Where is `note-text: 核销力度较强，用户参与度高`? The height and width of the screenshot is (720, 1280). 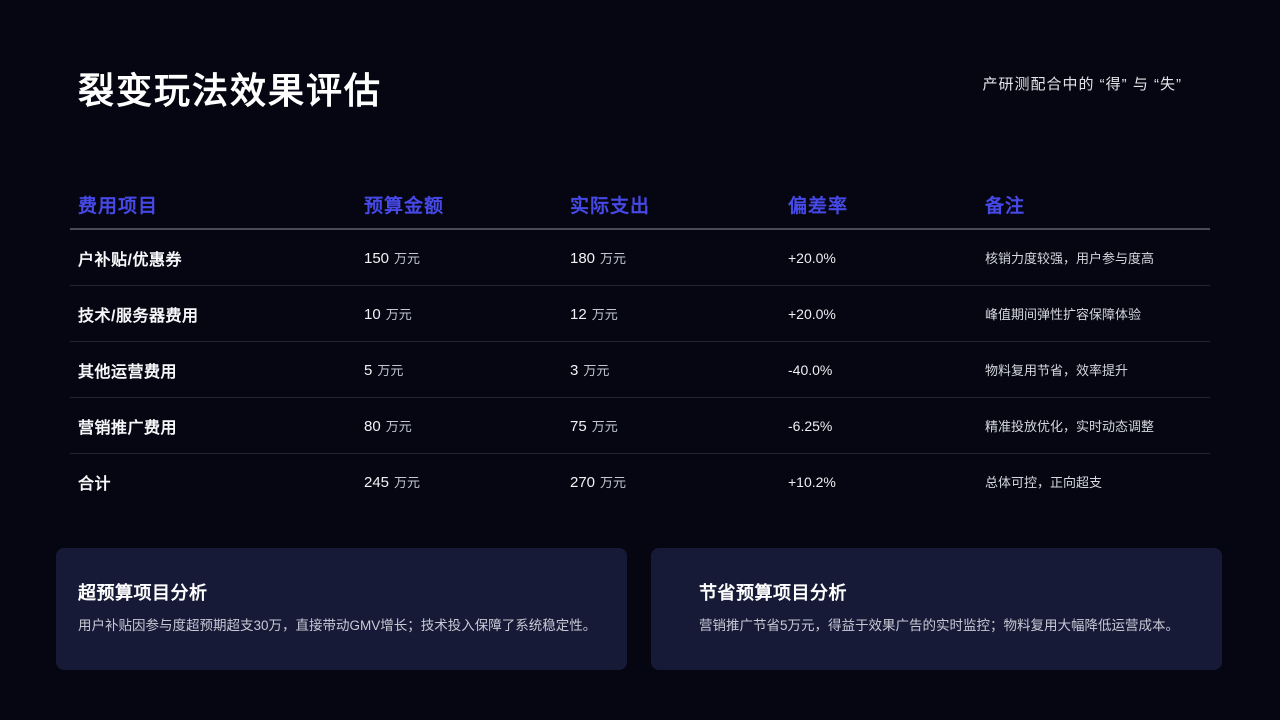
note-text: 核销力度较强，用户参与度高 is located at coordinates (1070, 258).